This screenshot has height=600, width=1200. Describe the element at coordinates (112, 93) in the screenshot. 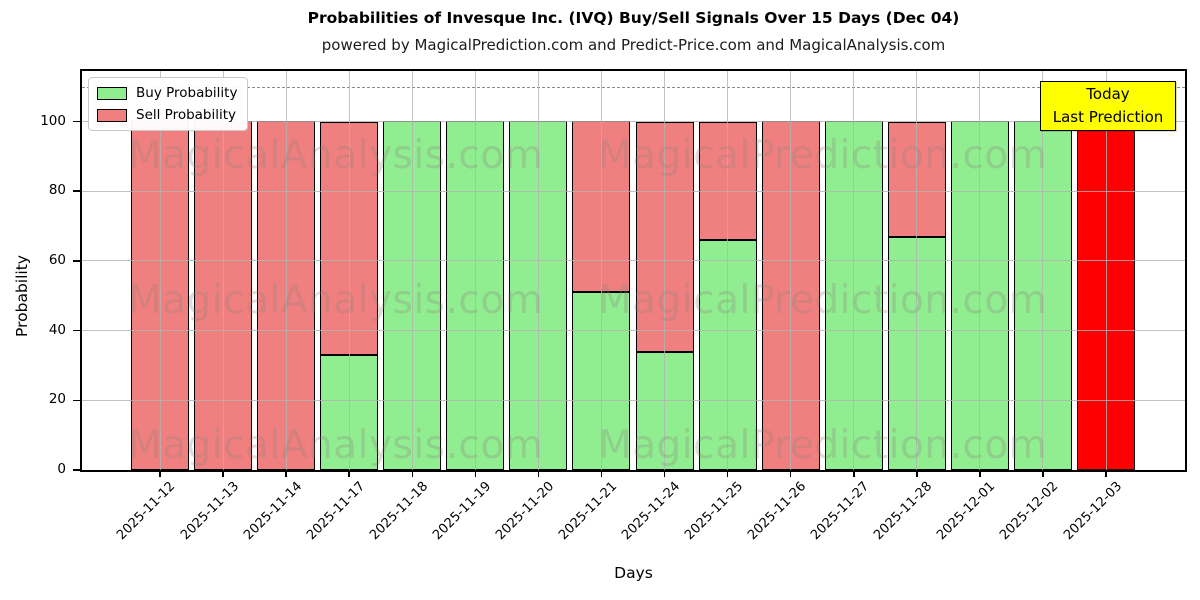

I see `buy-swatch-icon` at that location.